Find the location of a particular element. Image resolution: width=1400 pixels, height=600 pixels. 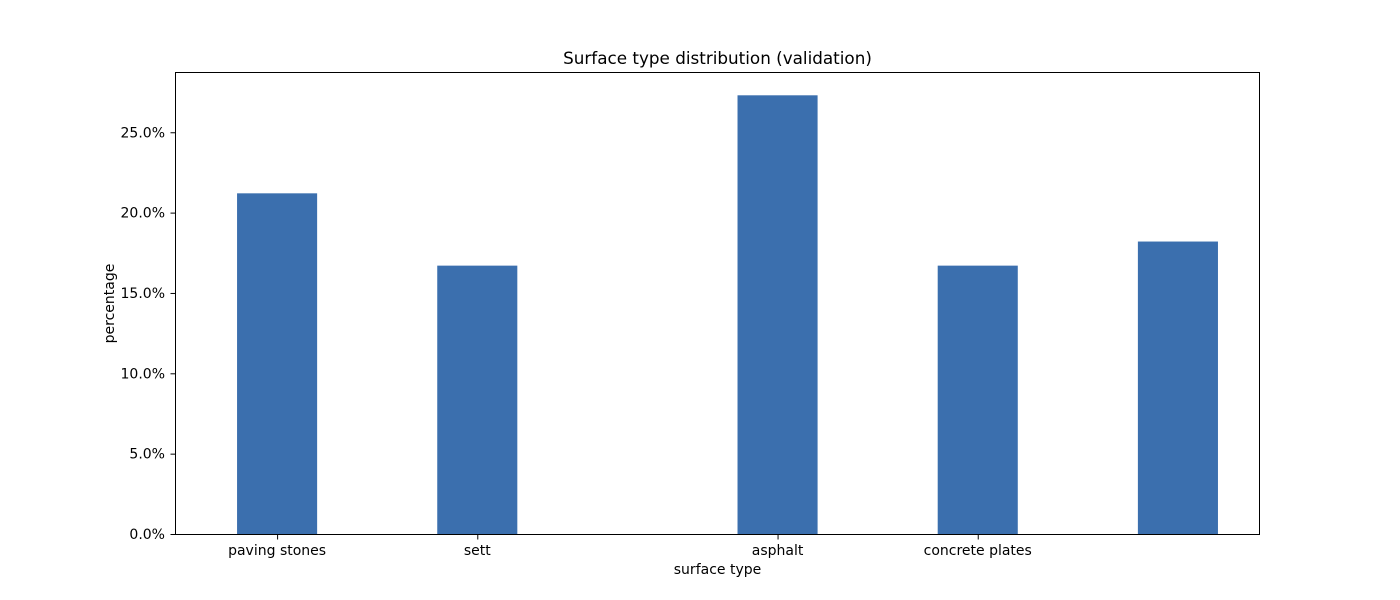

y-axis-ticks: 0.0% 5.0% 10.0% 15.0% 20.0% 25.0% is located at coordinates (148, 334).